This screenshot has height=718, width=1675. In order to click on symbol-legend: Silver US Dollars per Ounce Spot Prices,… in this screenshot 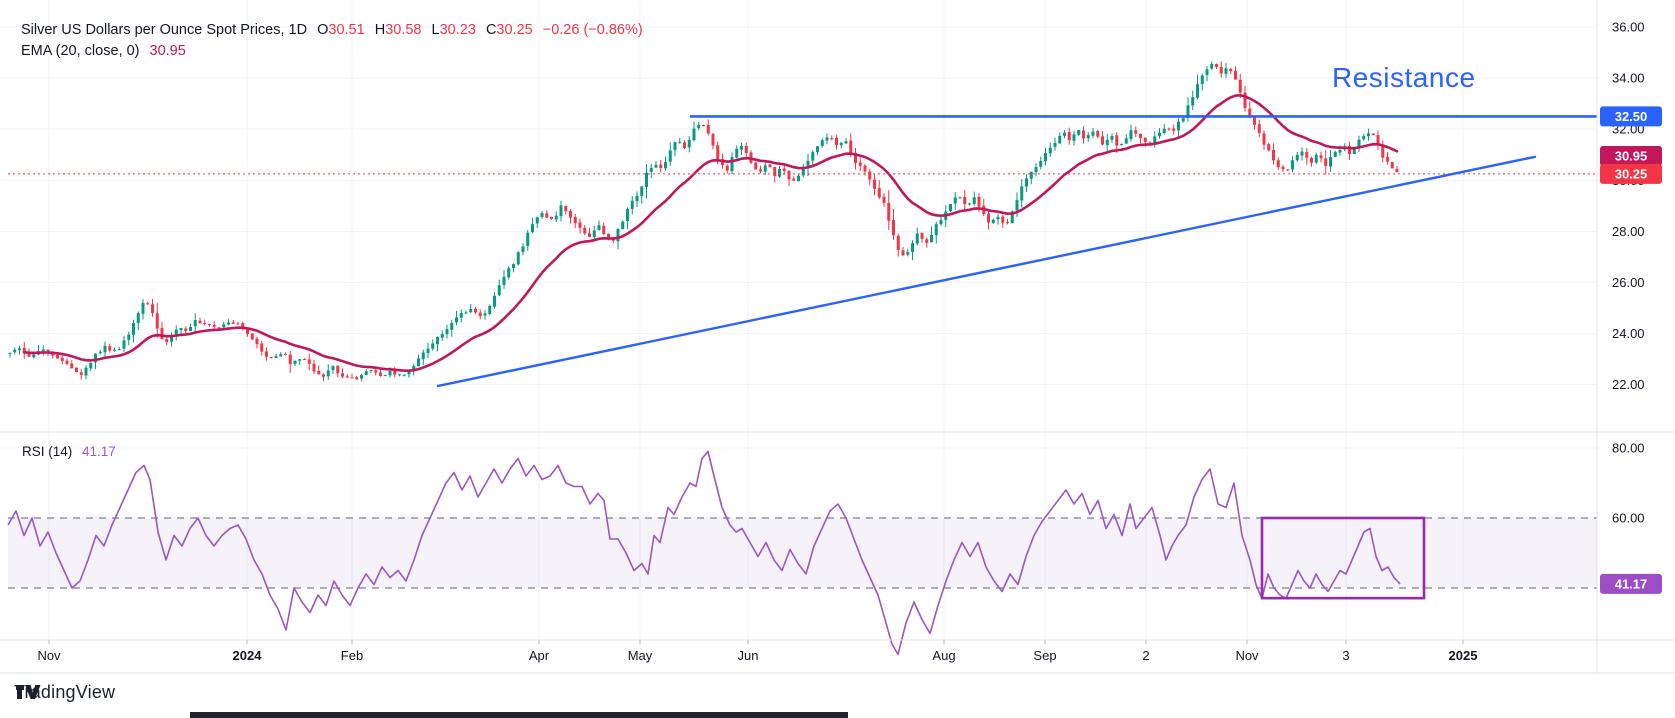, I will do `click(332, 30)`.